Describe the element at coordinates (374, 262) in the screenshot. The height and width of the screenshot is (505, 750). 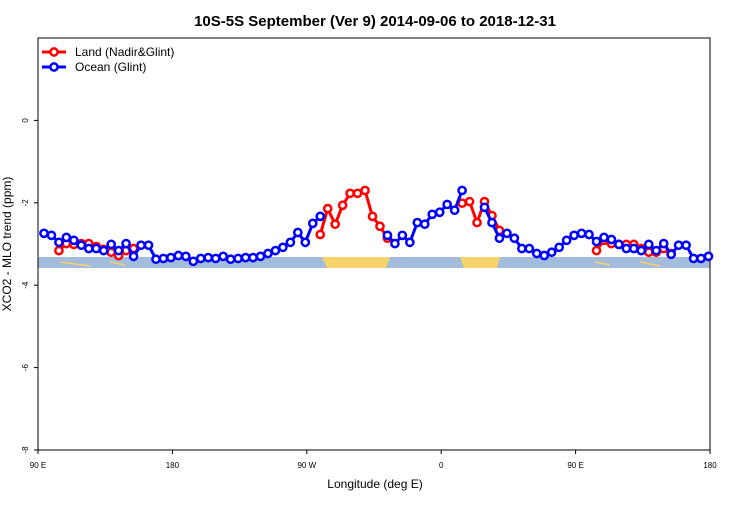
I see `map-strip` at that location.